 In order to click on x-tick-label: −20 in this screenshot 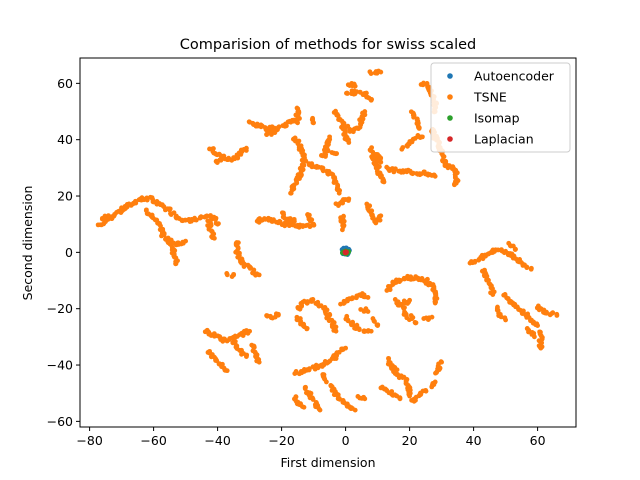, I will do `click(281, 440)`.